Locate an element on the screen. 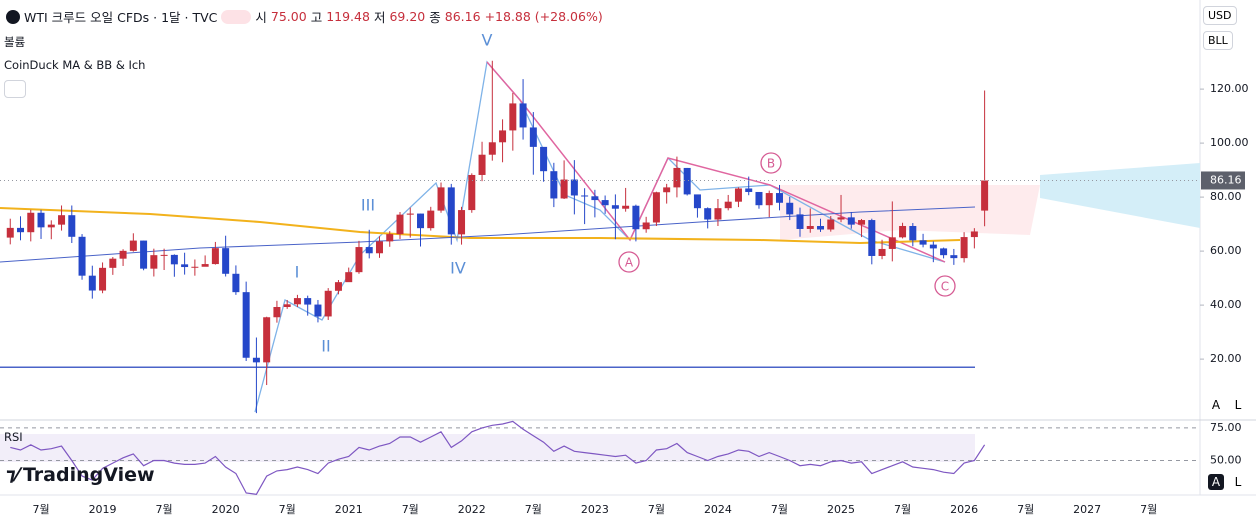  x-tick-label: 2022 is located at coordinates (472, 509).